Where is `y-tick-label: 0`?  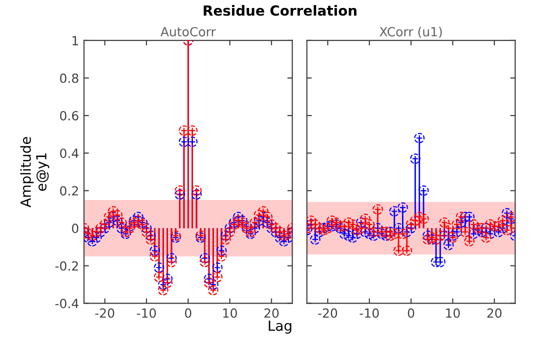 y-tick-label: 0 is located at coordinates (75, 229).